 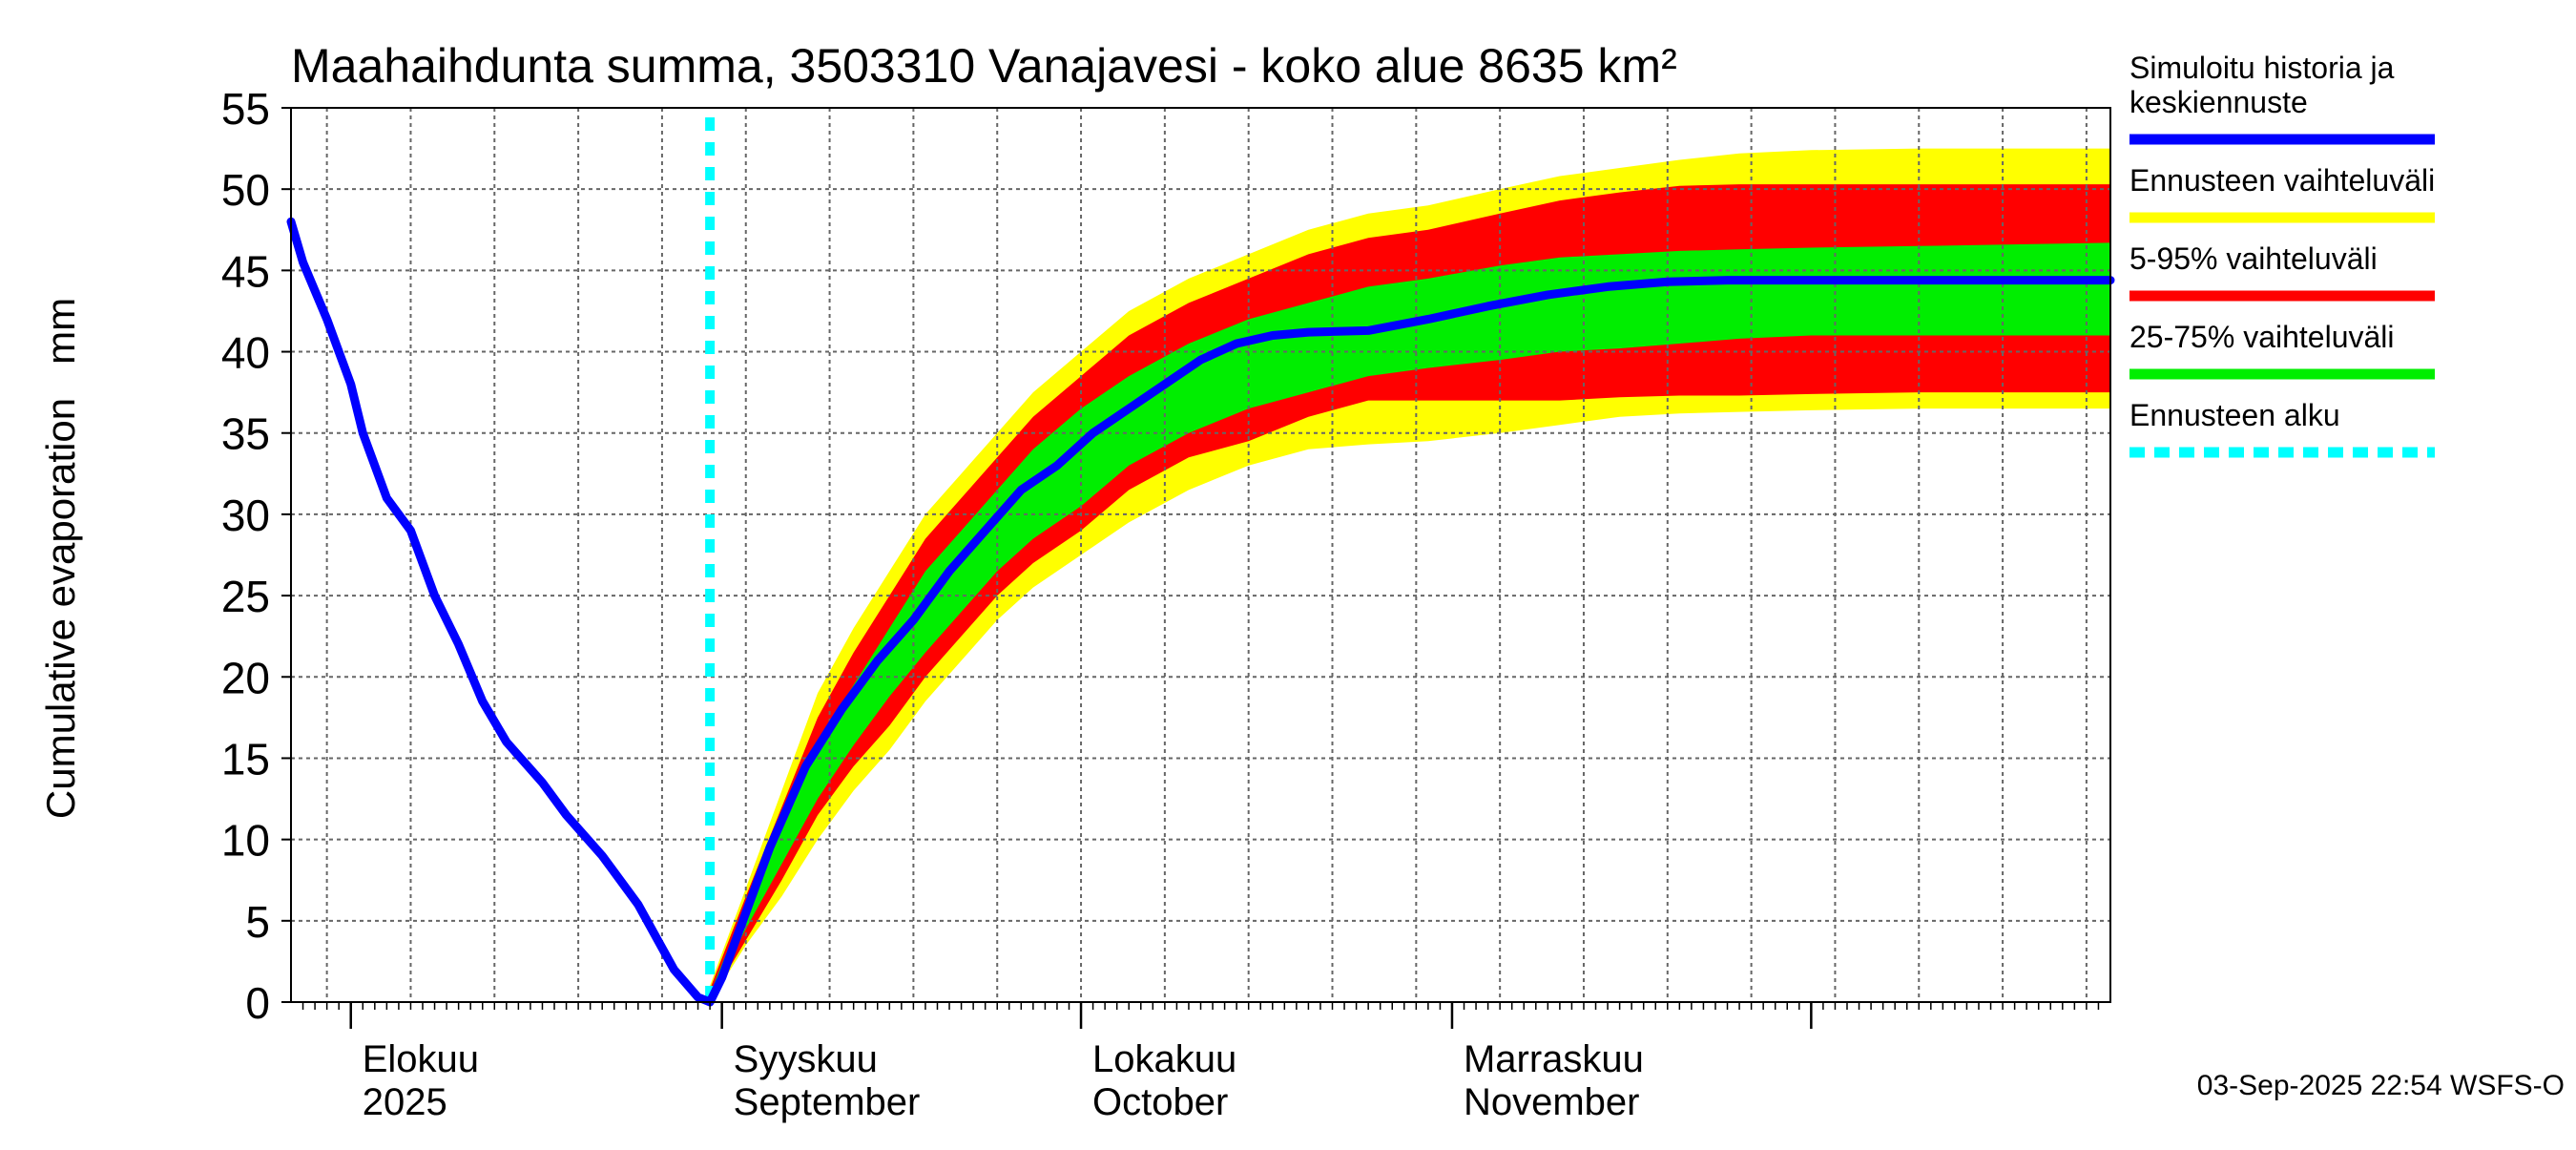 What do you see at coordinates (2282, 180) in the screenshot?
I see `legend-label: Ennusteen vaihteluväli` at bounding box center [2282, 180].